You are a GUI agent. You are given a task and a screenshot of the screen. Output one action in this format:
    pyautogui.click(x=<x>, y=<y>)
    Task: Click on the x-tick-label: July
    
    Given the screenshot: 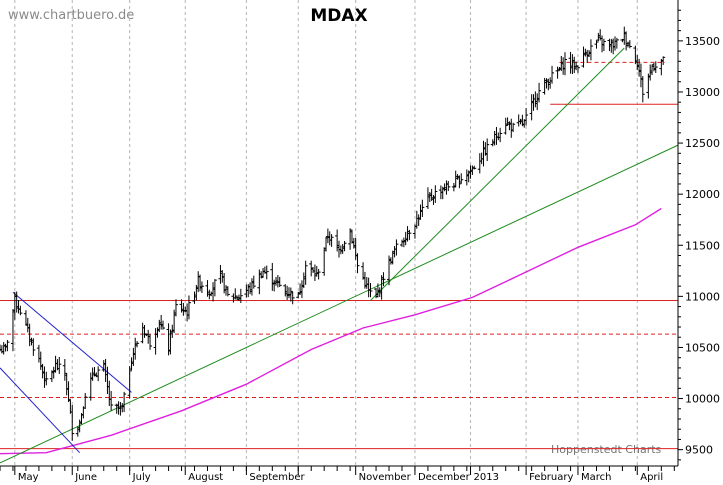 What is the action you would take?
    pyautogui.click(x=141, y=477)
    